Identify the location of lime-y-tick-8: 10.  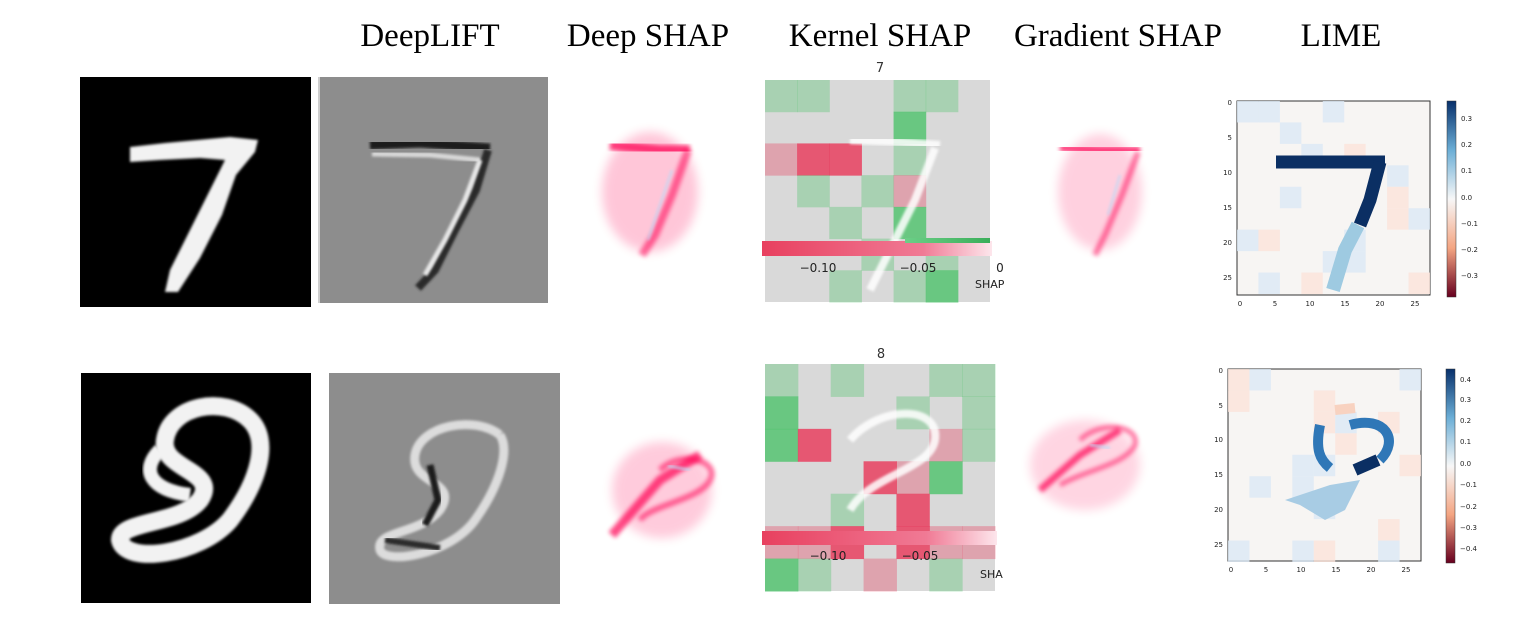
(1218, 440).